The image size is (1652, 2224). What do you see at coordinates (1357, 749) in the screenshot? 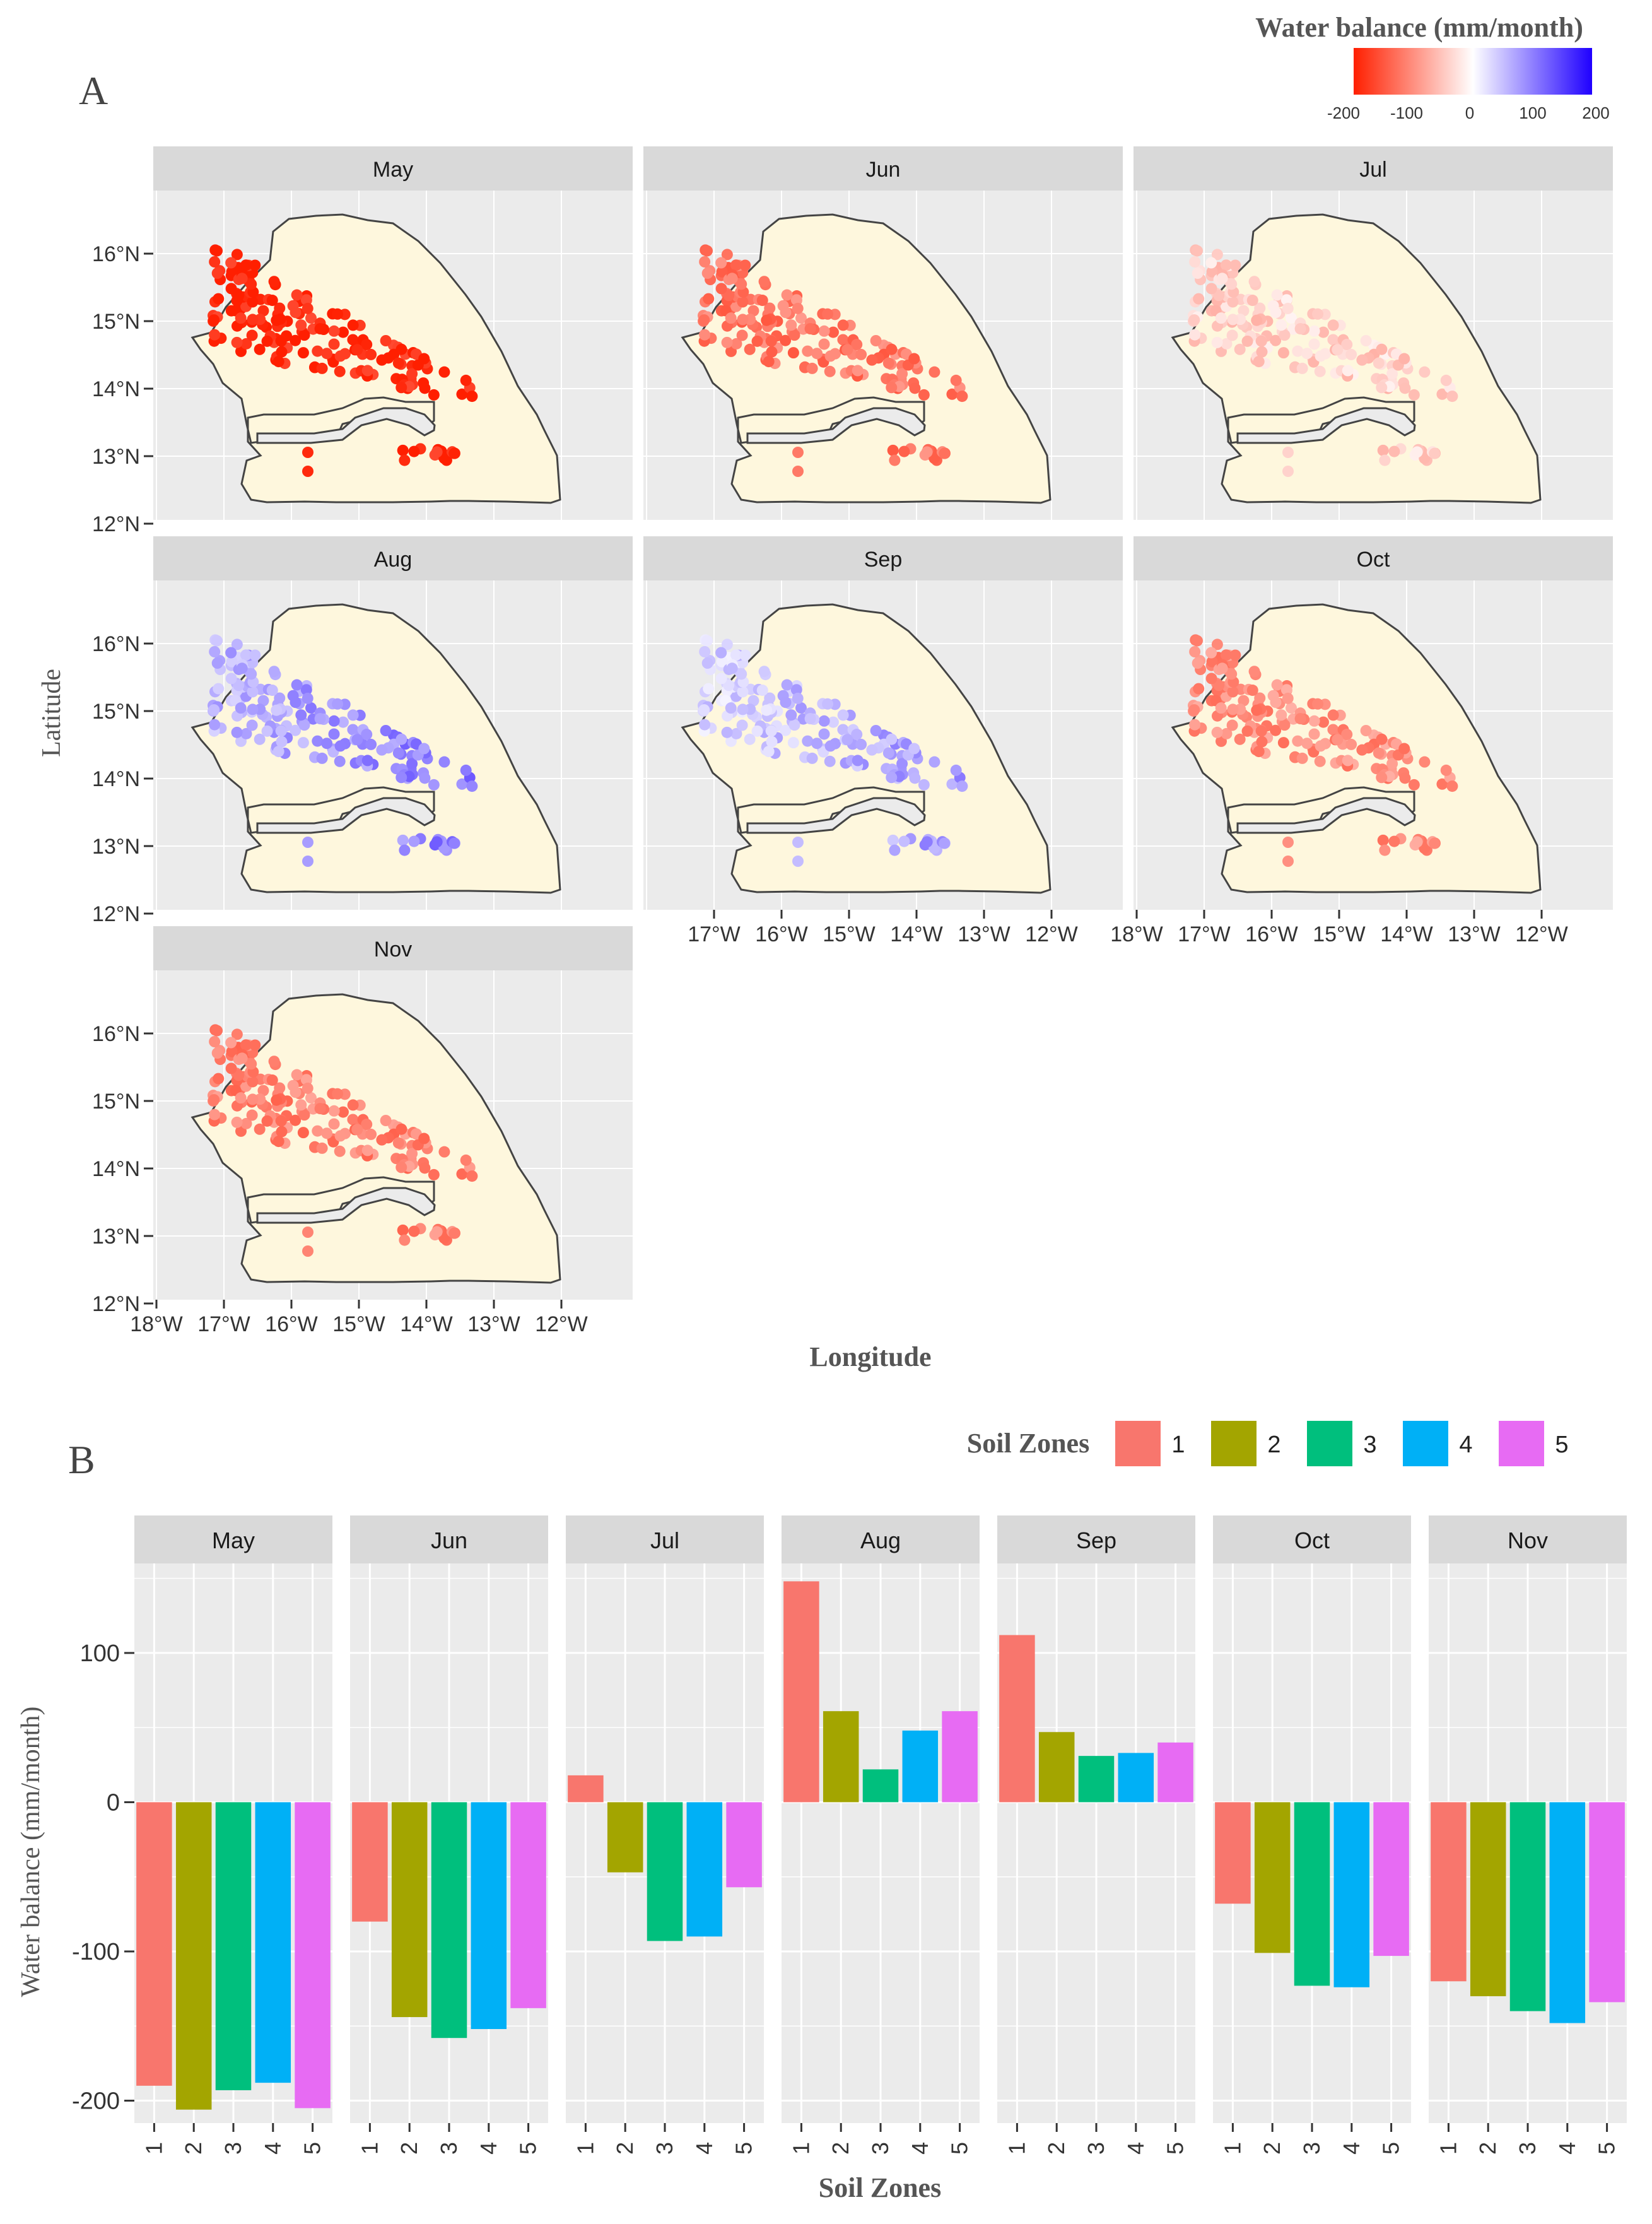
I see `senegal-outline` at bounding box center [1357, 749].